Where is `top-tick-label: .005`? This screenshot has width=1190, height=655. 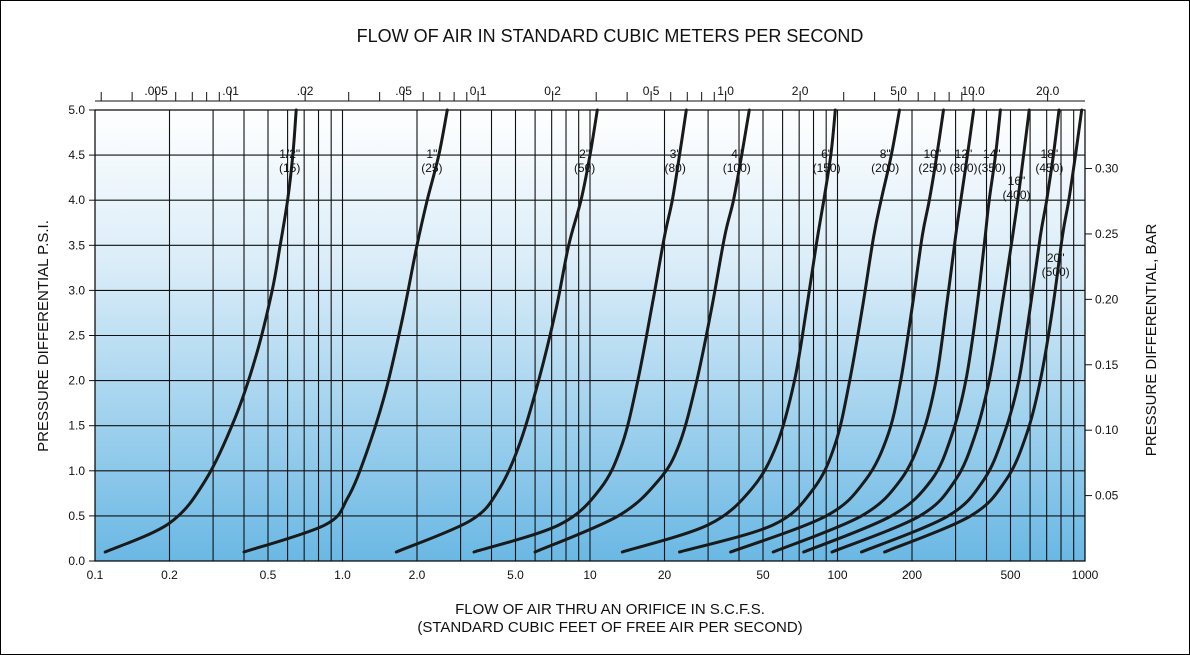 top-tick-label: .005 is located at coordinates (156, 91).